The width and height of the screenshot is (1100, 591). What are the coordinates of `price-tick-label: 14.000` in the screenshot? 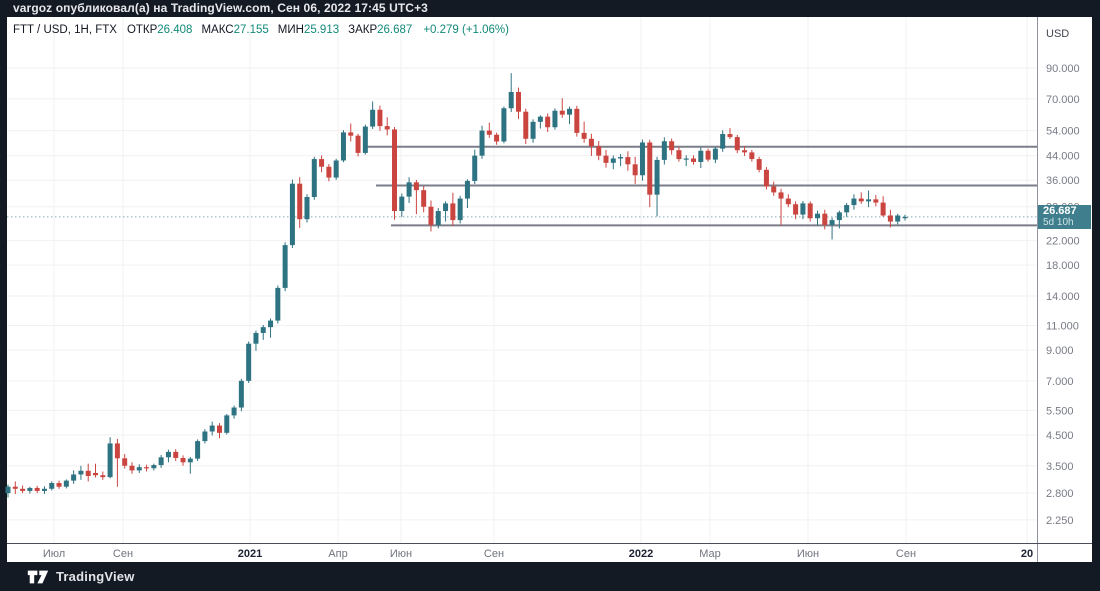 It's located at (1063, 297).